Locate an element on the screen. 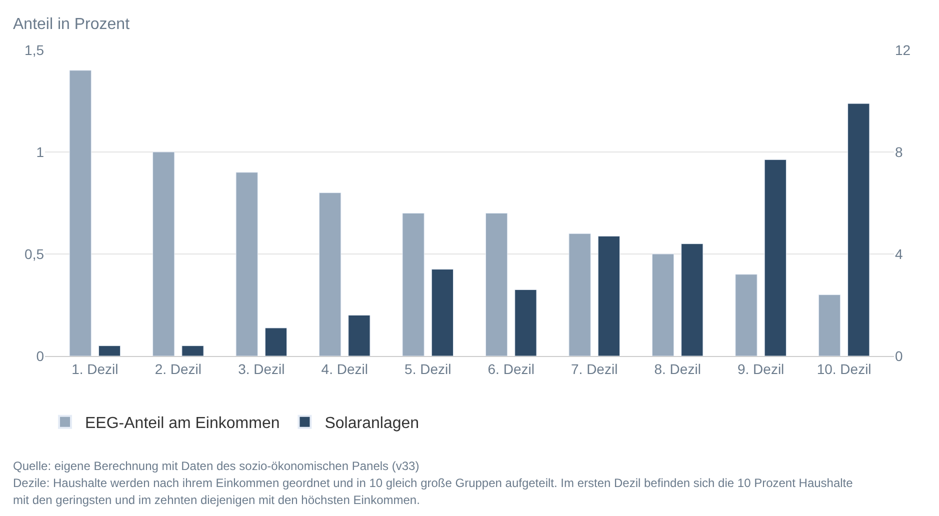  x-tick-label: 7. Dezil is located at coordinates (594, 368).